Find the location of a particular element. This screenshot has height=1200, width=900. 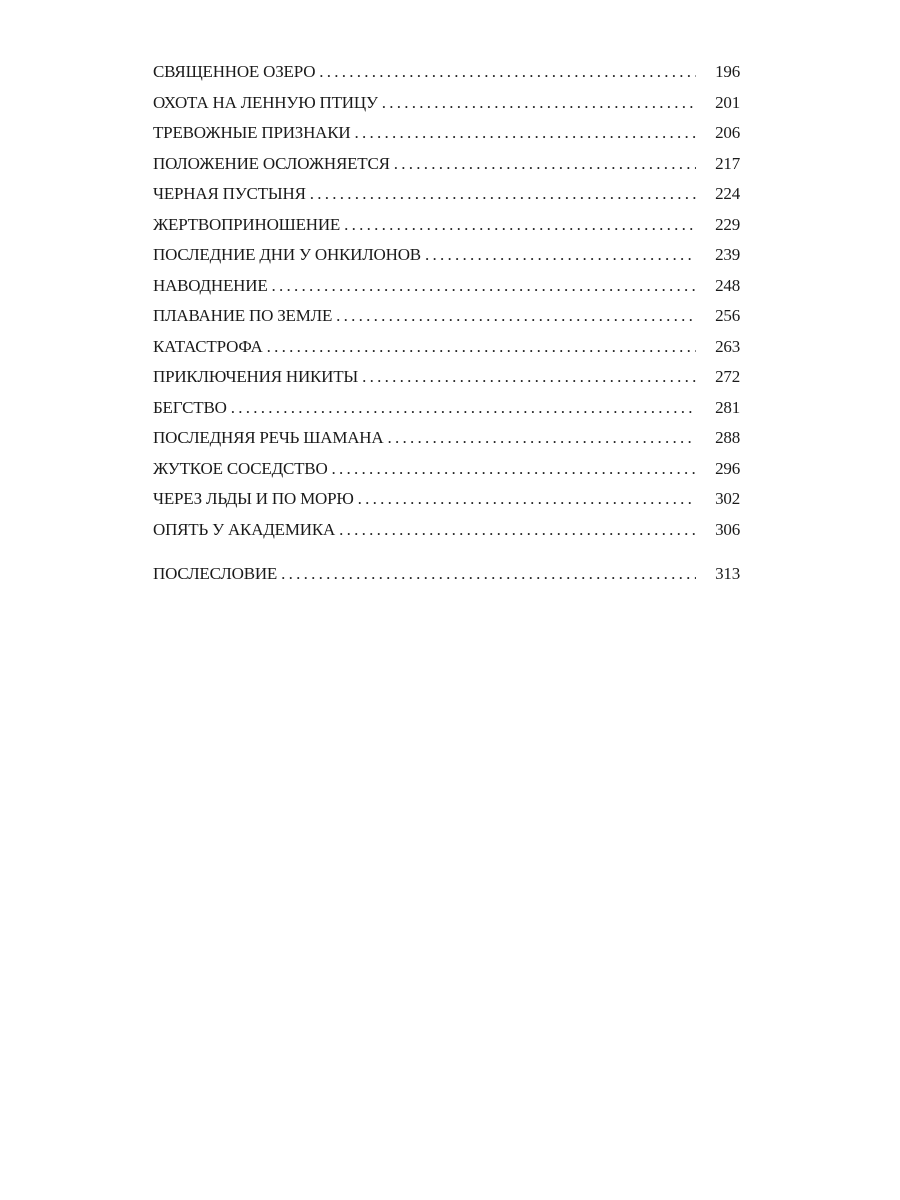

toc-entry: ОХОТА НА ЛЕННУЮ ПТИЦУ 201 is located at coordinates (446, 108).